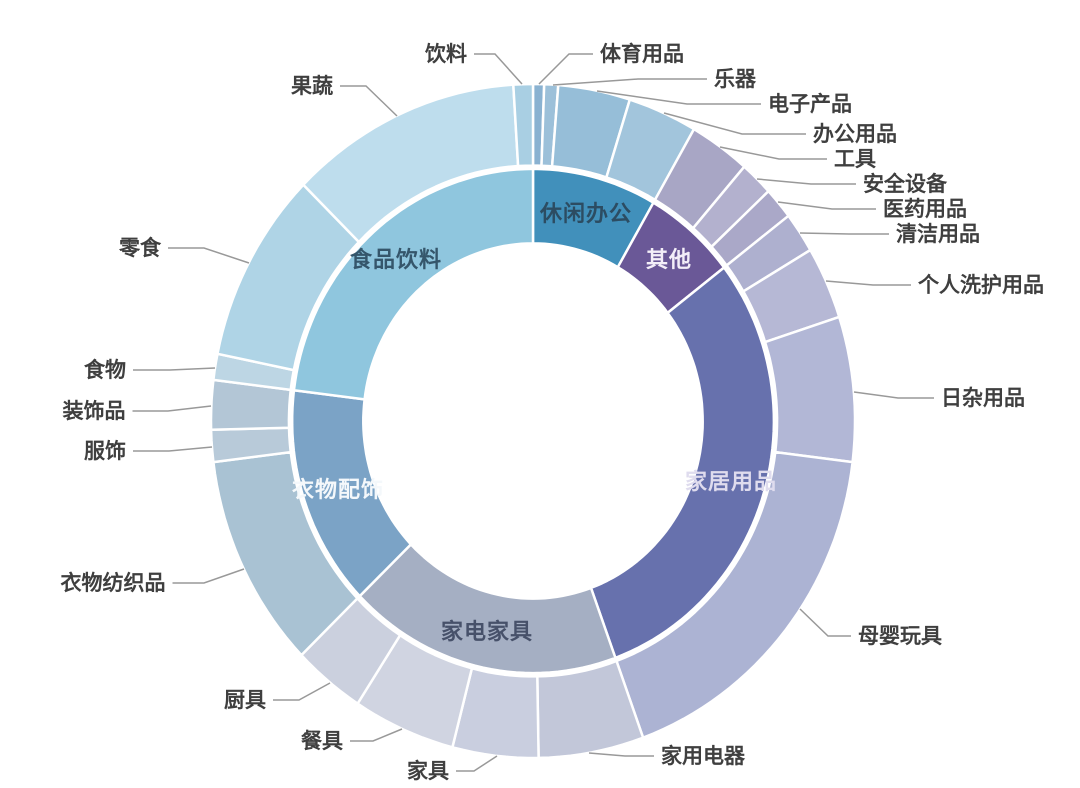 The image size is (1080, 788). Describe the element at coordinates (773, 153) in the screenshot. I see `leader-line-工具` at that location.